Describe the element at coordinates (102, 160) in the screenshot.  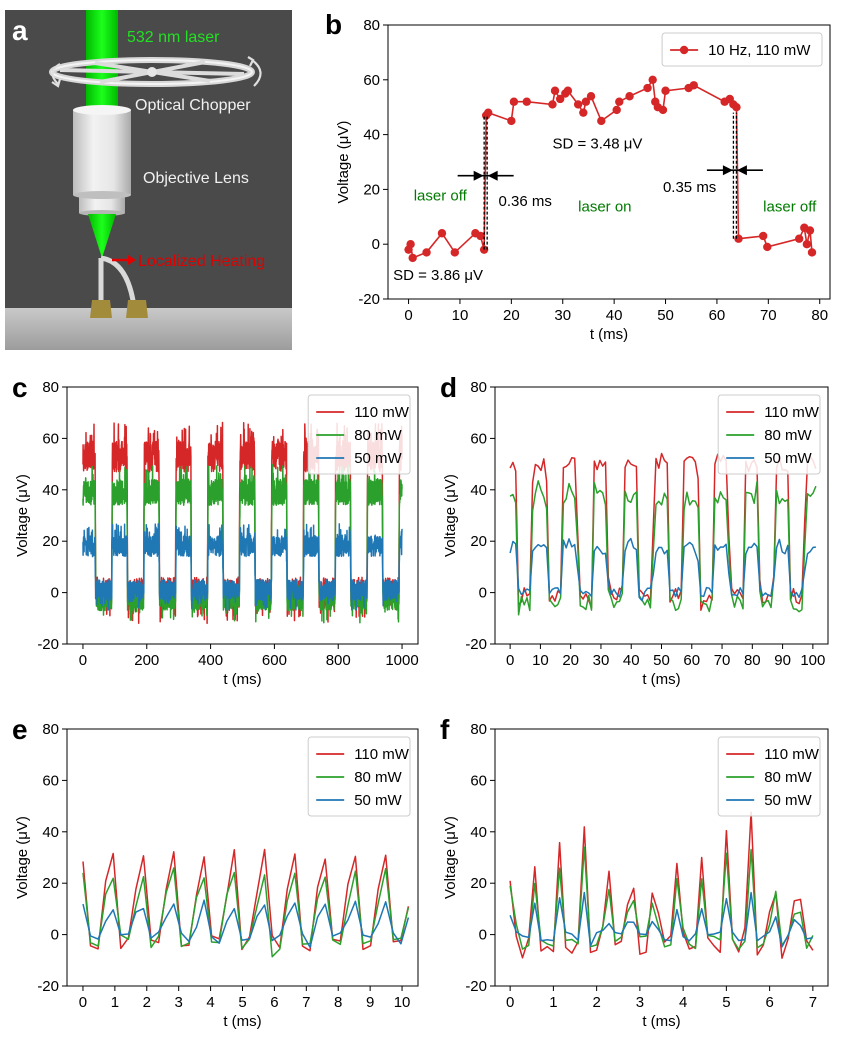
I see `objective-lens` at that location.